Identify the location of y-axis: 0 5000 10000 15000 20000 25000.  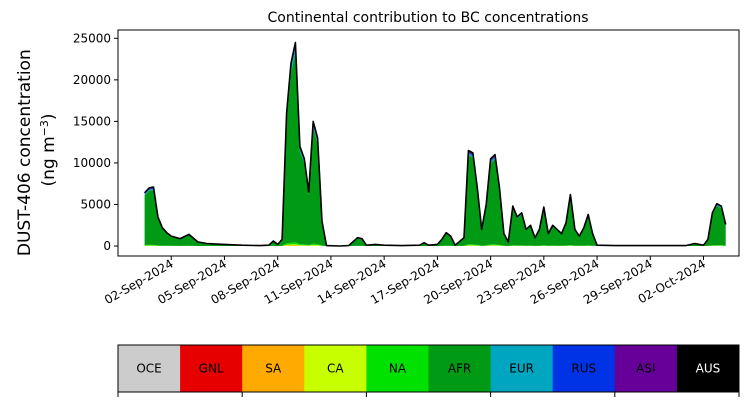
(95, 142).